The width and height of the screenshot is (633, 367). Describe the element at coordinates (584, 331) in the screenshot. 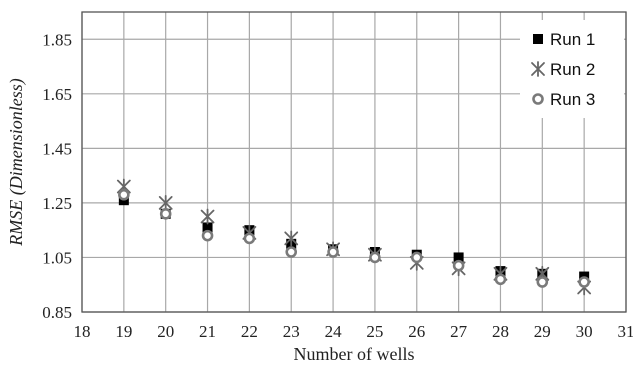

I see `x-tick-label: 30` at that location.